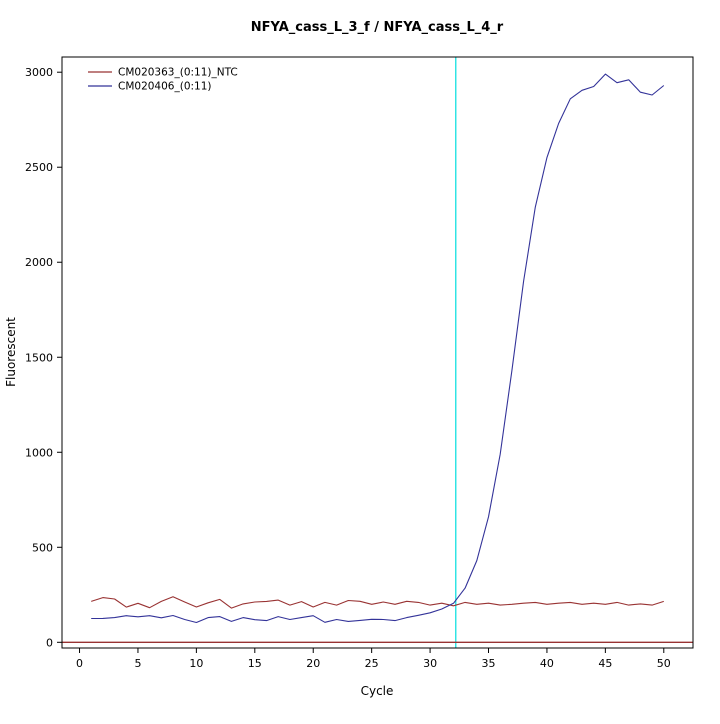  I want to click on x-tick-label: 45, so click(605, 663).